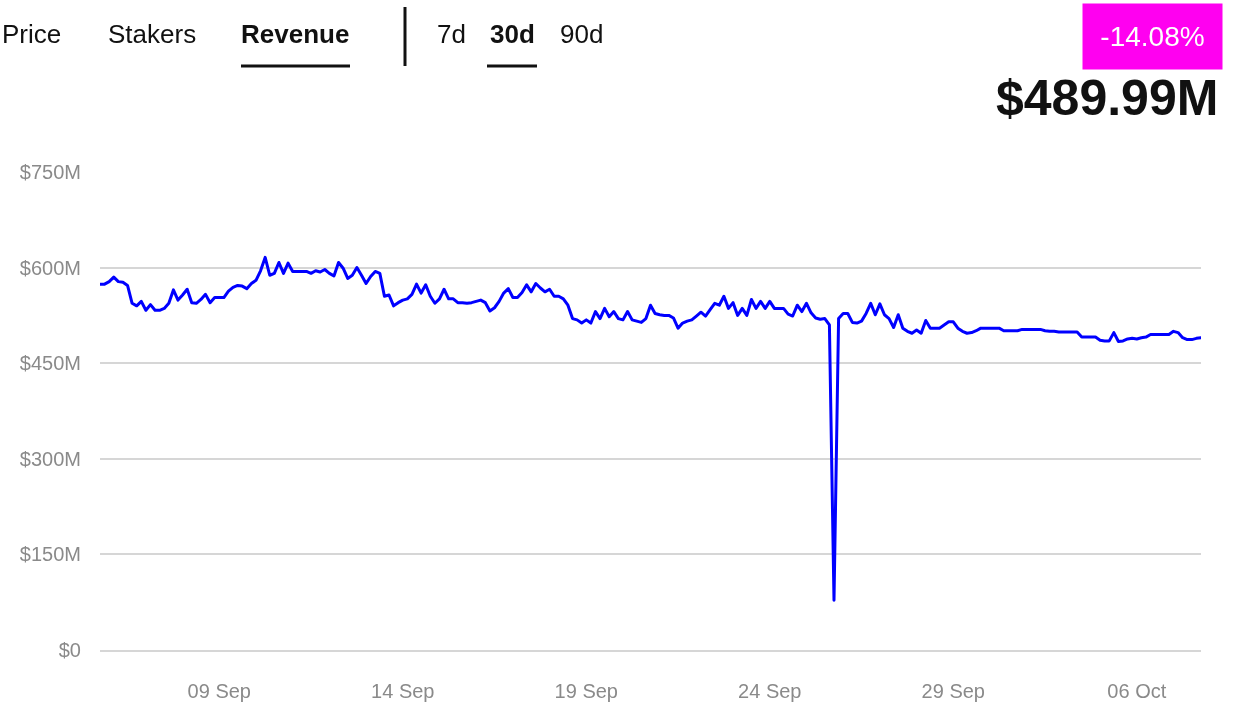 Image resolution: width=1254 pixels, height=714 pixels. Describe the element at coordinates (50, 554) in the screenshot. I see `y-tick-label: $150M` at that location.